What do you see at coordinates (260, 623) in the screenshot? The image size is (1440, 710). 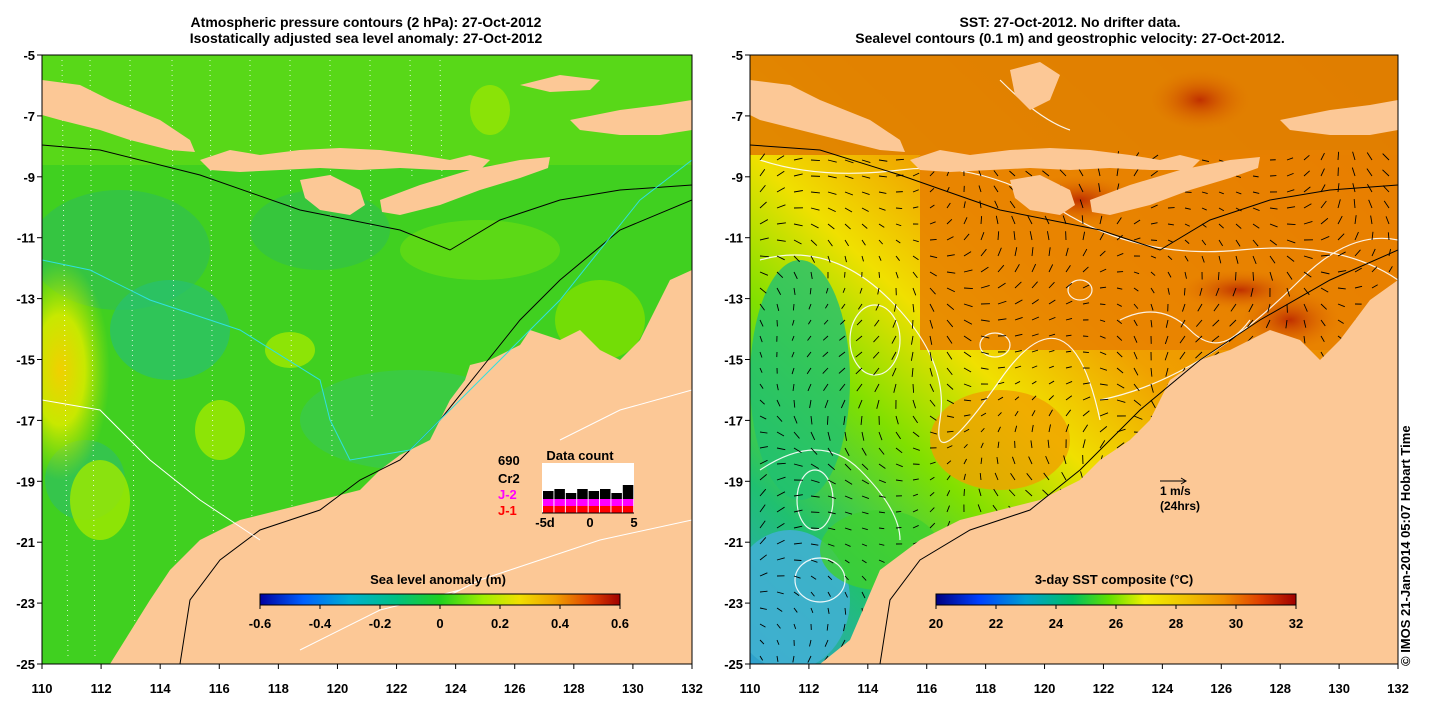 I see `colorbar-tick-label: -0.6` at bounding box center [260, 623].